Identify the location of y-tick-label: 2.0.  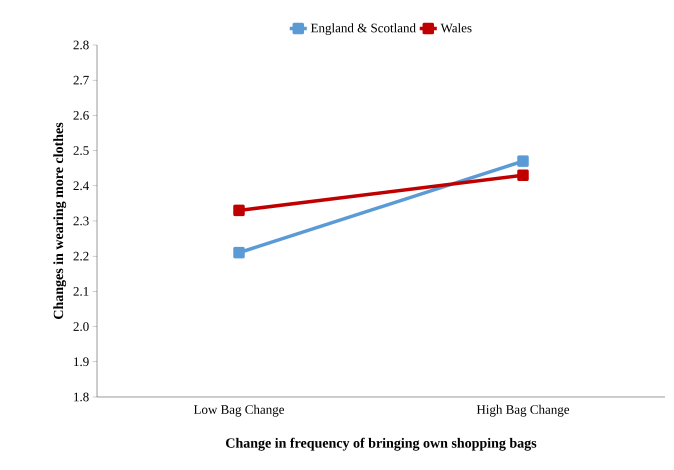
(81, 327).